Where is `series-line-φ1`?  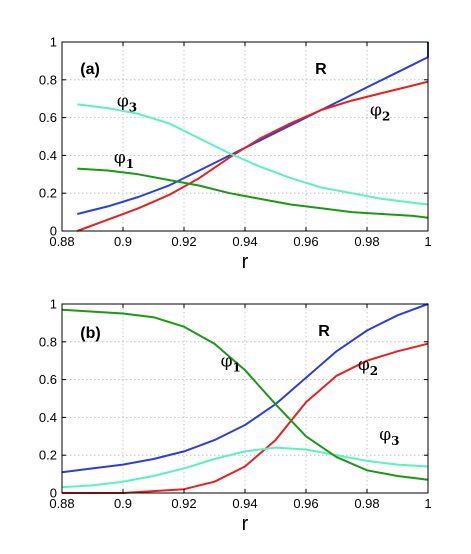
series-line-φ1 is located at coordinates (253, 193).